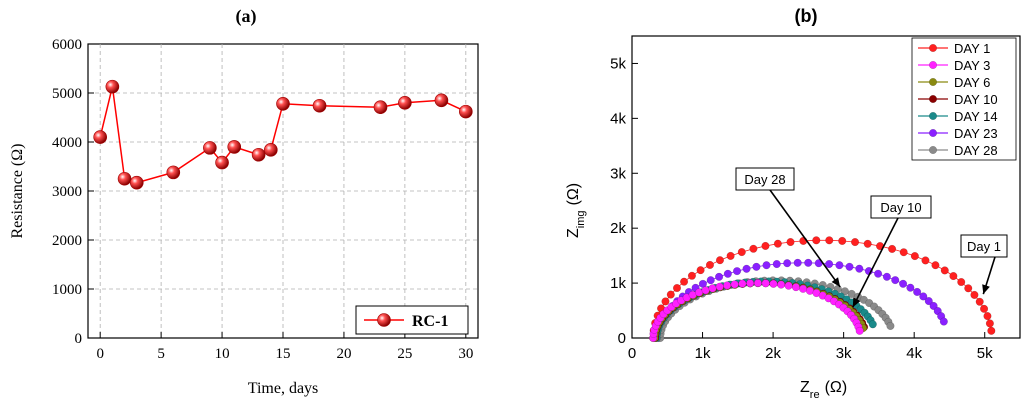 Image resolution: width=1024 pixels, height=405 pixels. What do you see at coordinates (618, 283) in the screenshot?
I see `panel-b-y-tick-label: 1k` at bounding box center [618, 283].